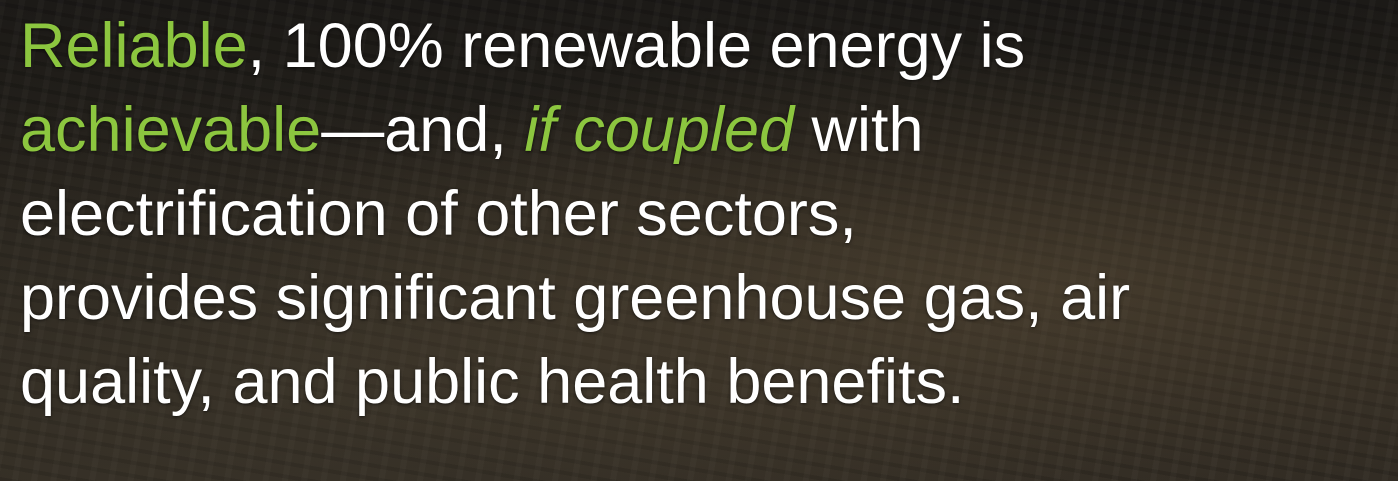 The width and height of the screenshot is (1398, 481). I want to click on text-segment: provides significant greenhouse gas, air, so click(575, 298).